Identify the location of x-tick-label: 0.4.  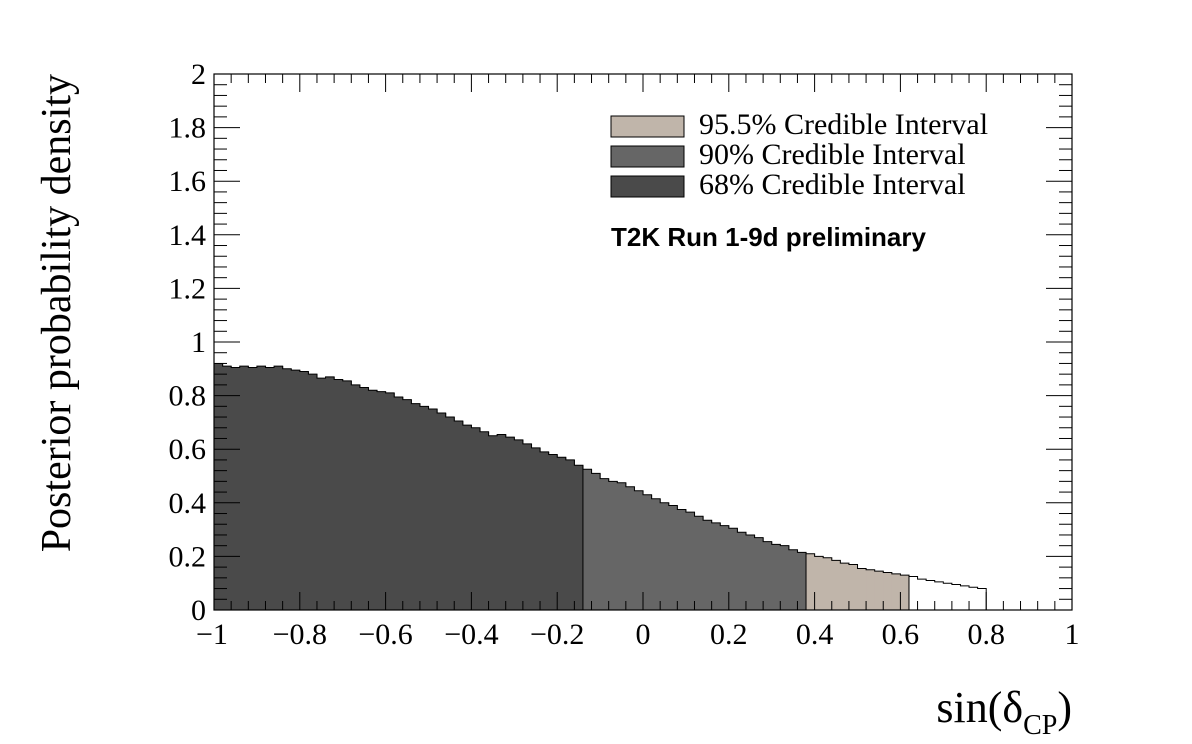
(815, 634).